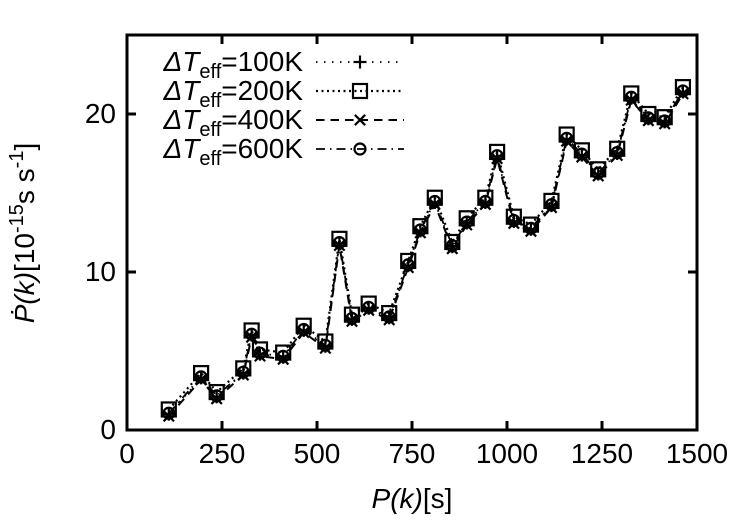  What do you see at coordinates (317, 453) in the screenshot?
I see `x-tick-label: 500` at bounding box center [317, 453].